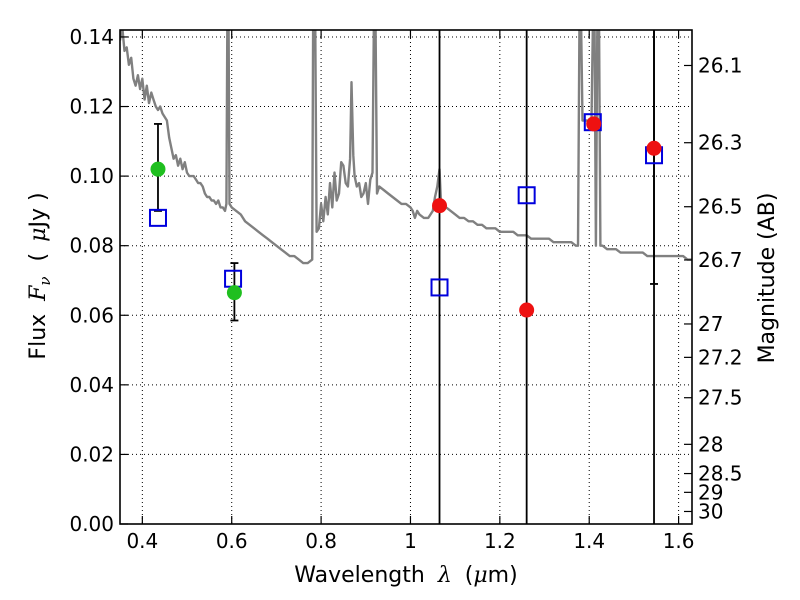 This screenshot has height=600, width=800. What do you see at coordinates (91, 315) in the screenshot?
I see `y-tick-label: 0.06` at bounding box center [91, 315].